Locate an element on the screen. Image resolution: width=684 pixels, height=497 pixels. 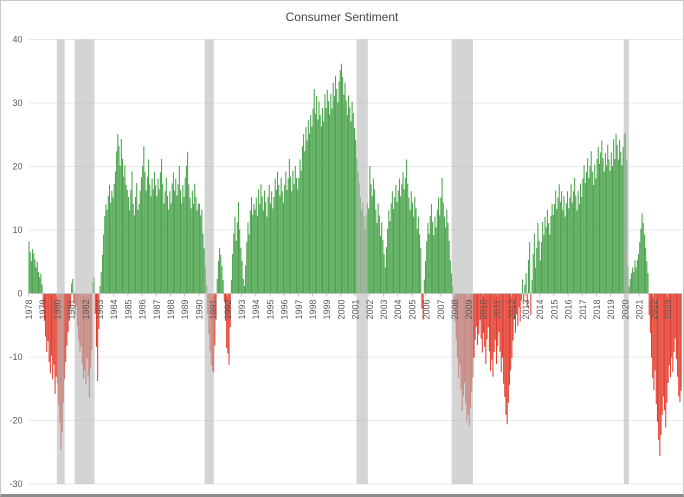
recession-band is located at coordinates (462, 261).